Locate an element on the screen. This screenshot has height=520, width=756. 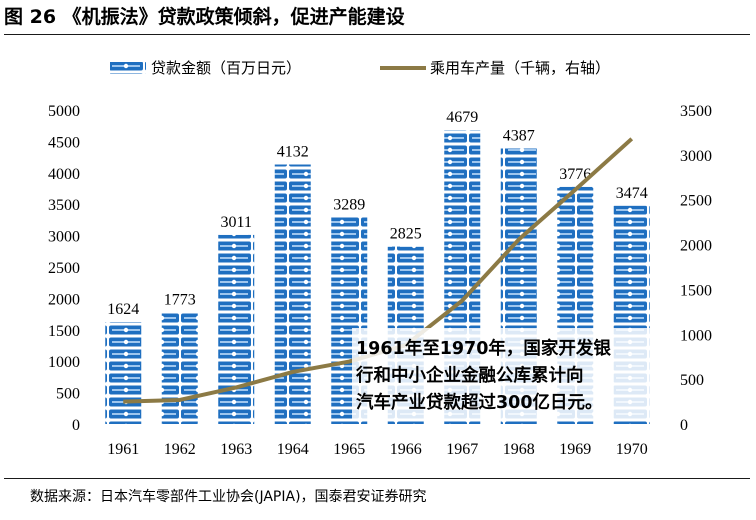
bar-value-label: 3776 is located at coordinates (575, 174).